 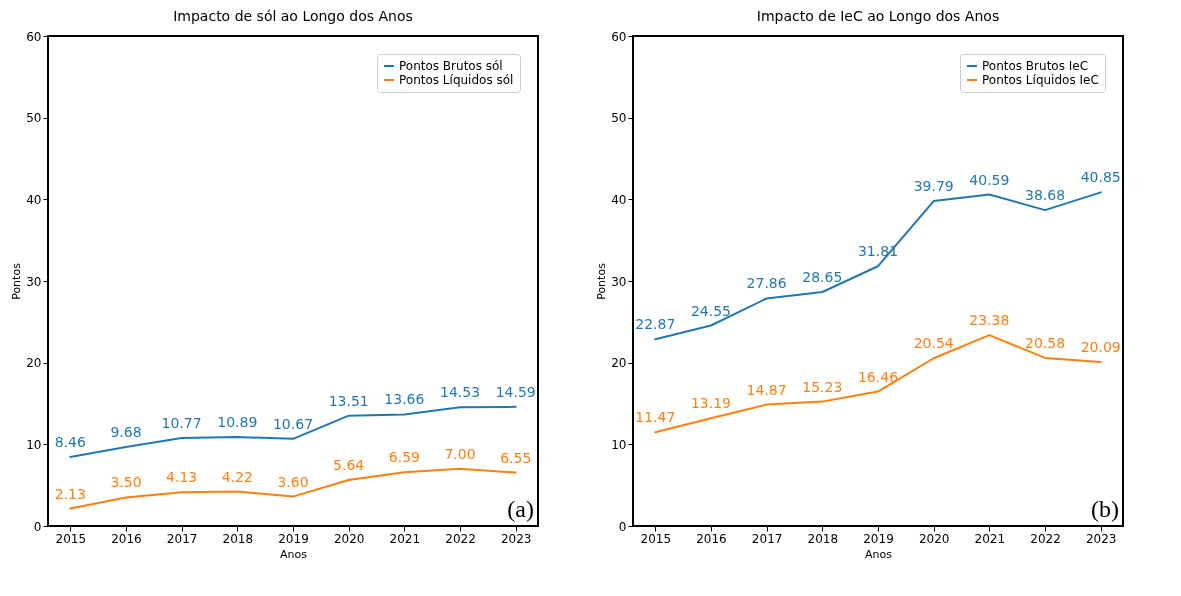 I want to click on data-label: 15.23, so click(x=822, y=386).